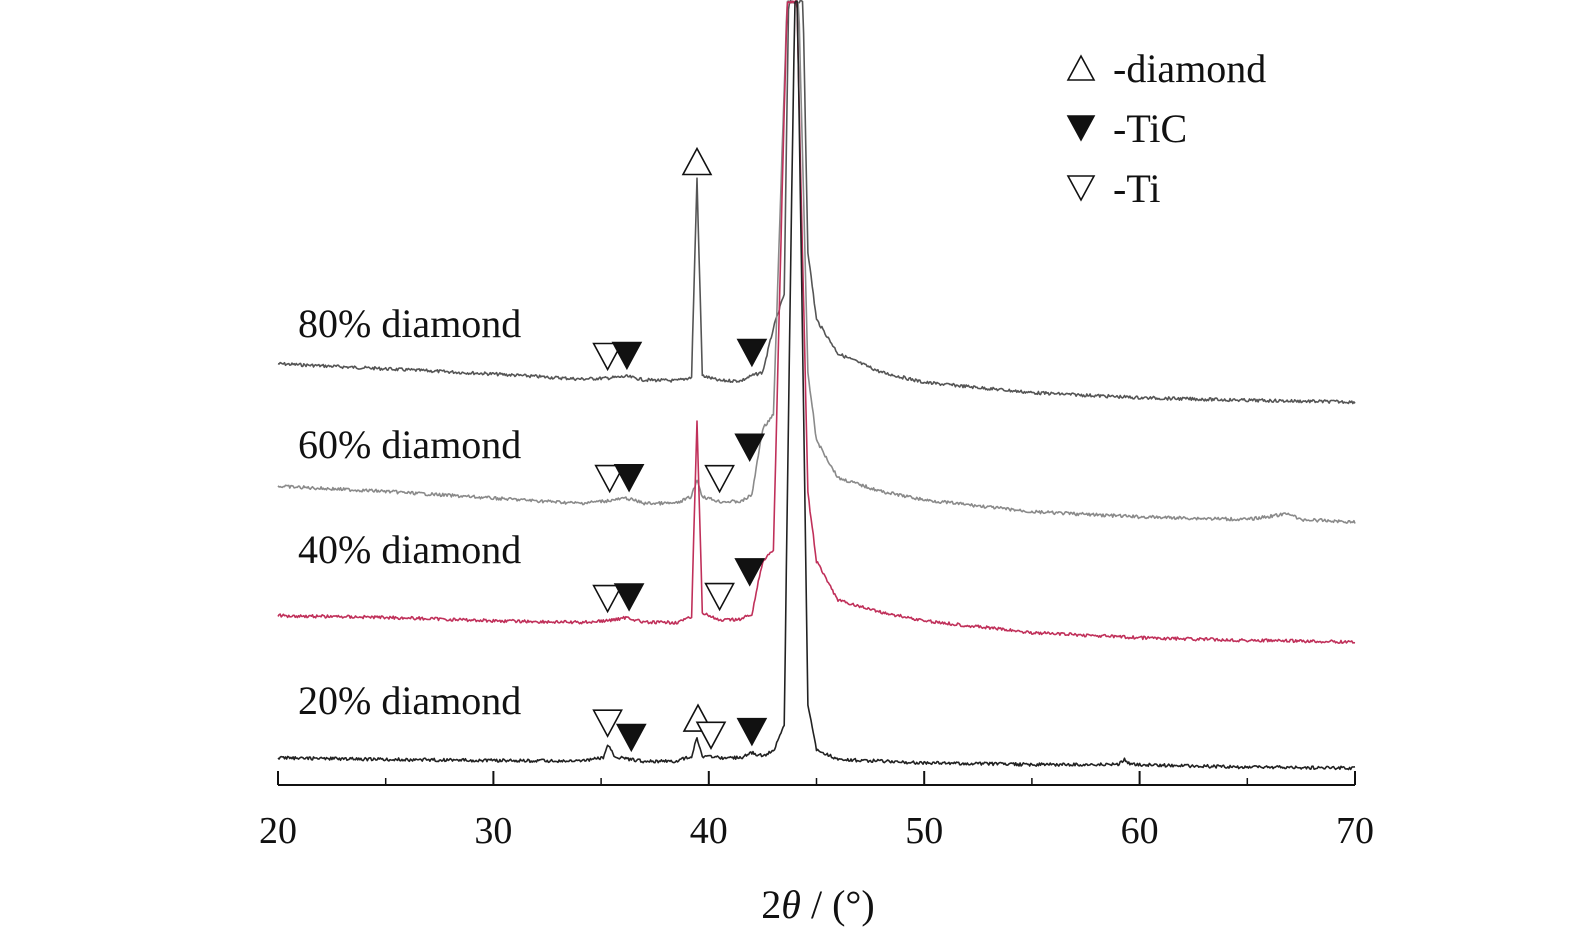  What do you see at coordinates (1136, 188) in the screenshot?
I see `legend-label: -Ti` at bounding box center [1136, 188].